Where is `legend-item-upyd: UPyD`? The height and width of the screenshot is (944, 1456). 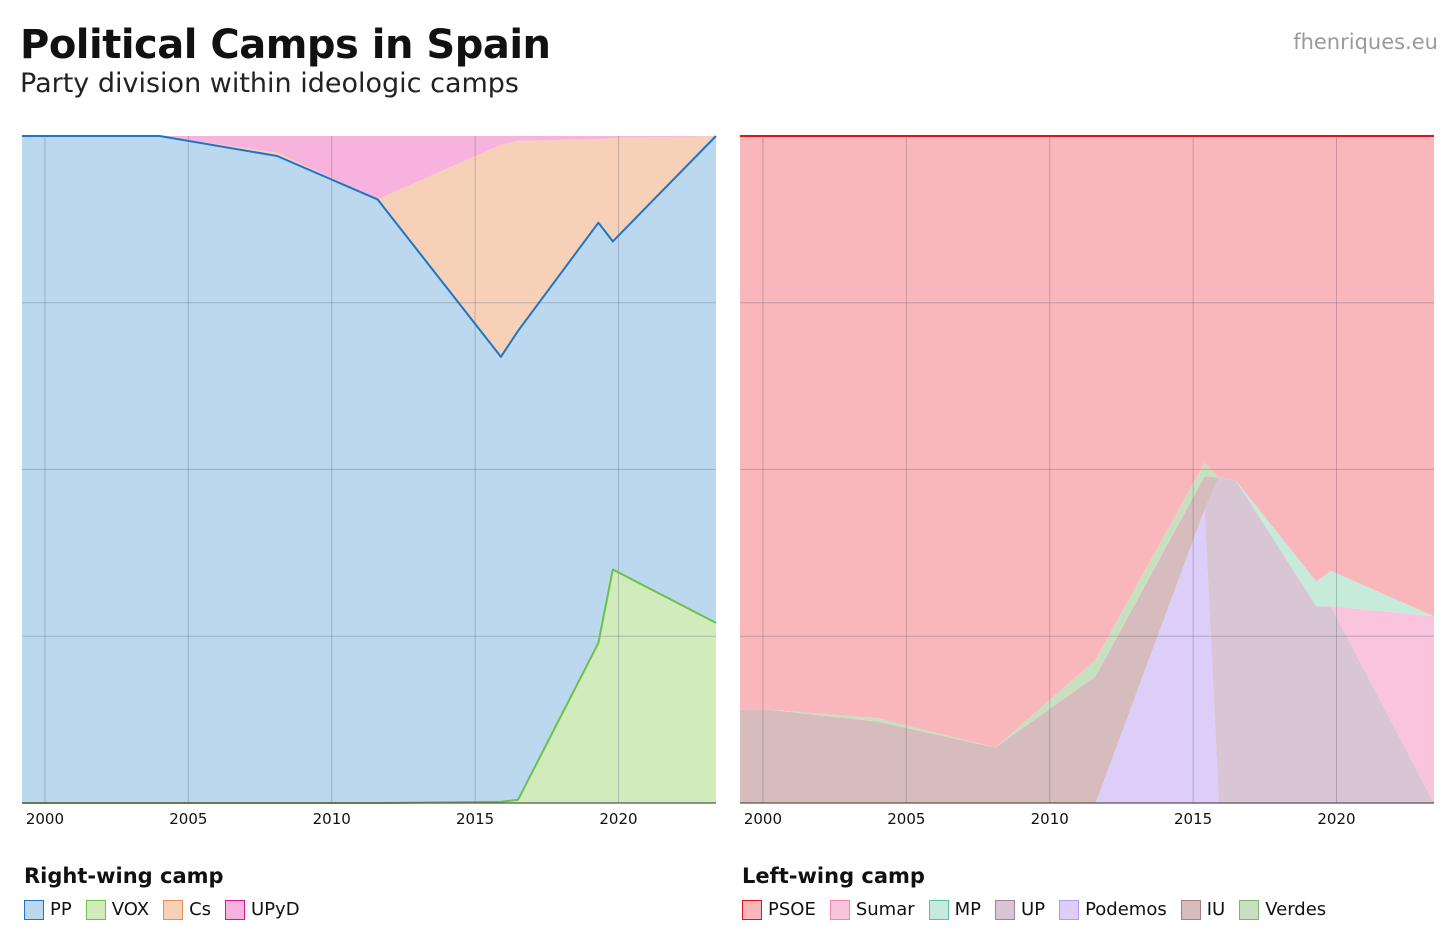 legend-item-upyd: UPyD is located at coordinates (262, 909).